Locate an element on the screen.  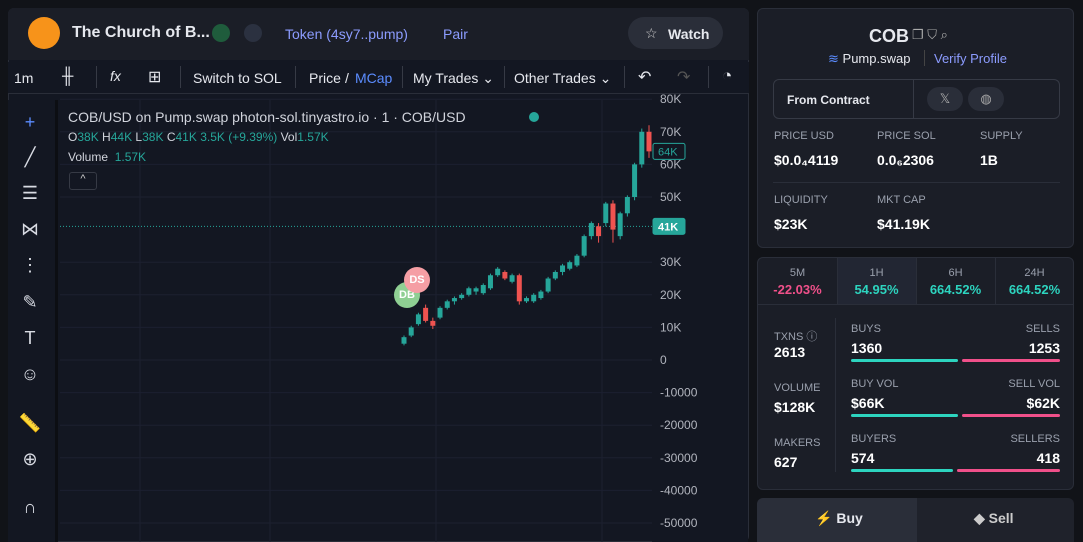
interval: 1m is located at coordinates (24, 78).